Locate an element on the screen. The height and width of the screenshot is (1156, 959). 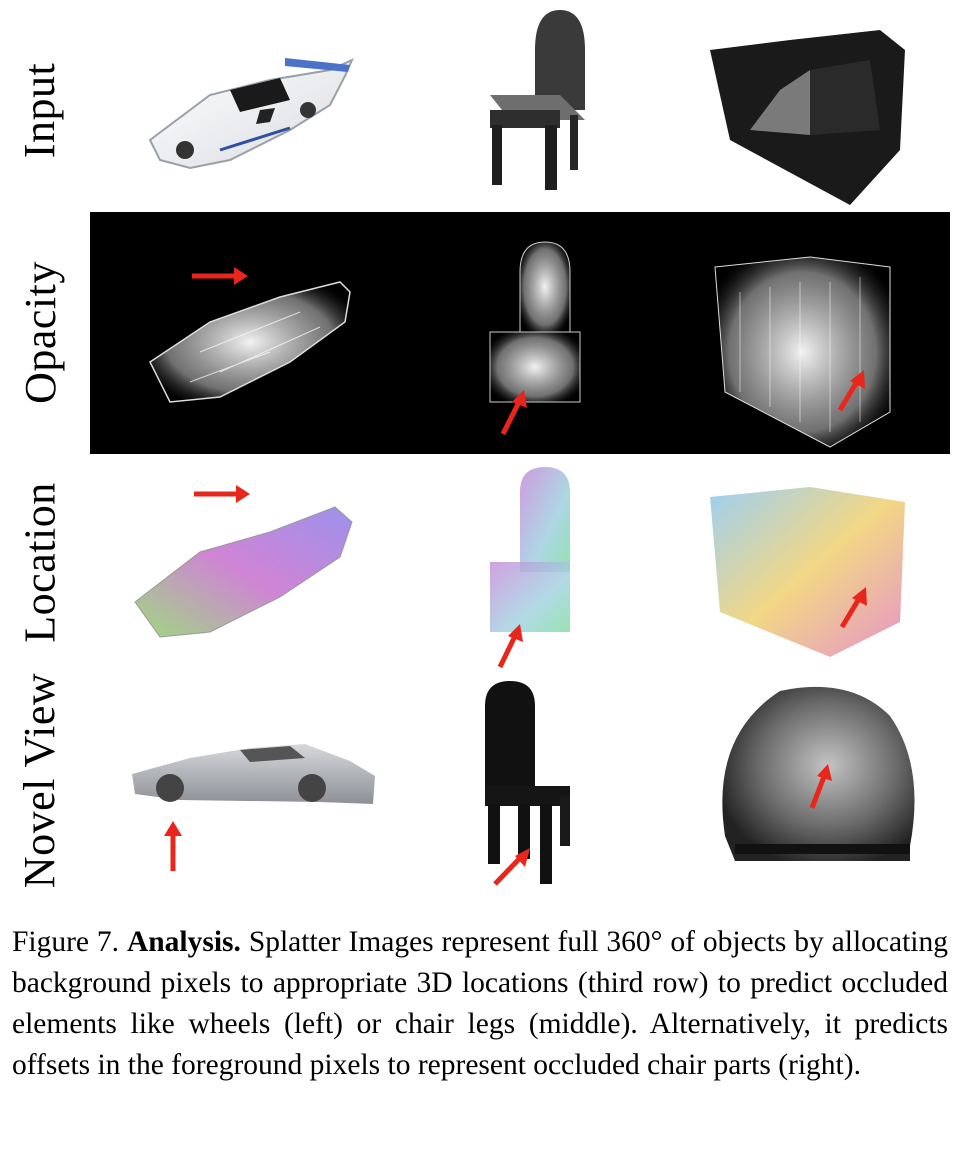
row-label-location-text: Location is located at coordinates (40, 562).